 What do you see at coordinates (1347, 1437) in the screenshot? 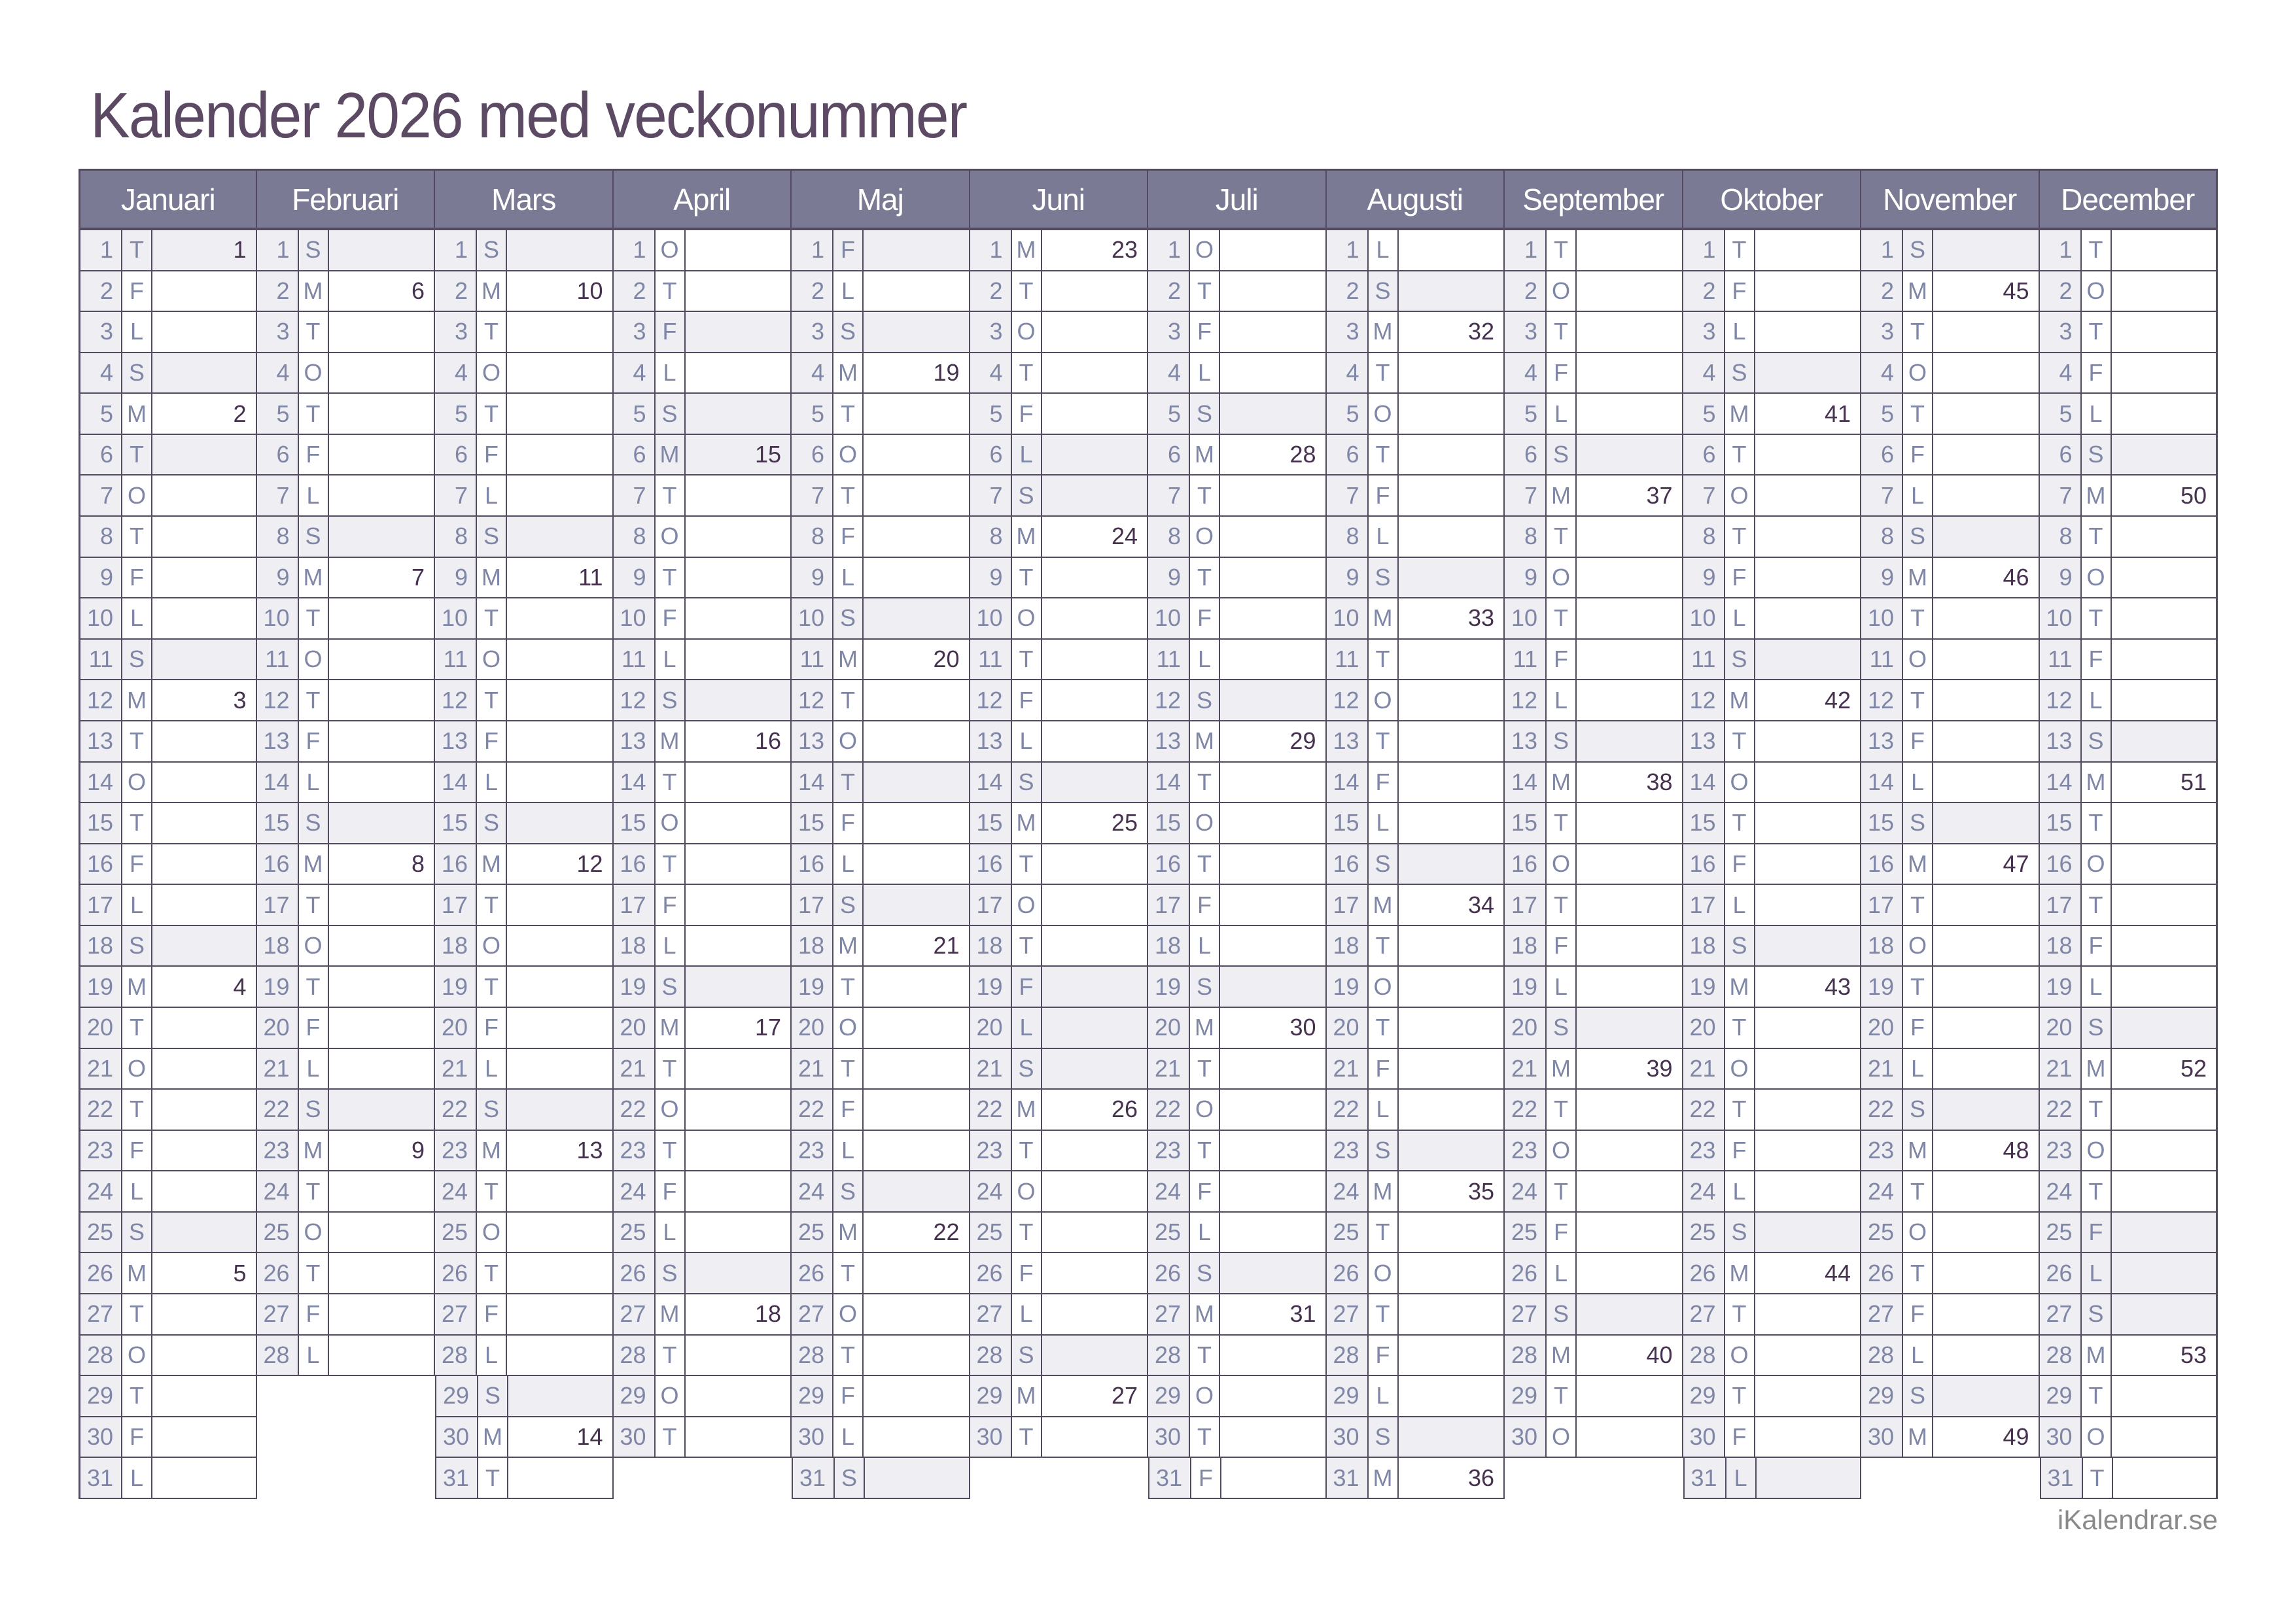
I see `day-number: 30` at bounding box center [1347, 1437].